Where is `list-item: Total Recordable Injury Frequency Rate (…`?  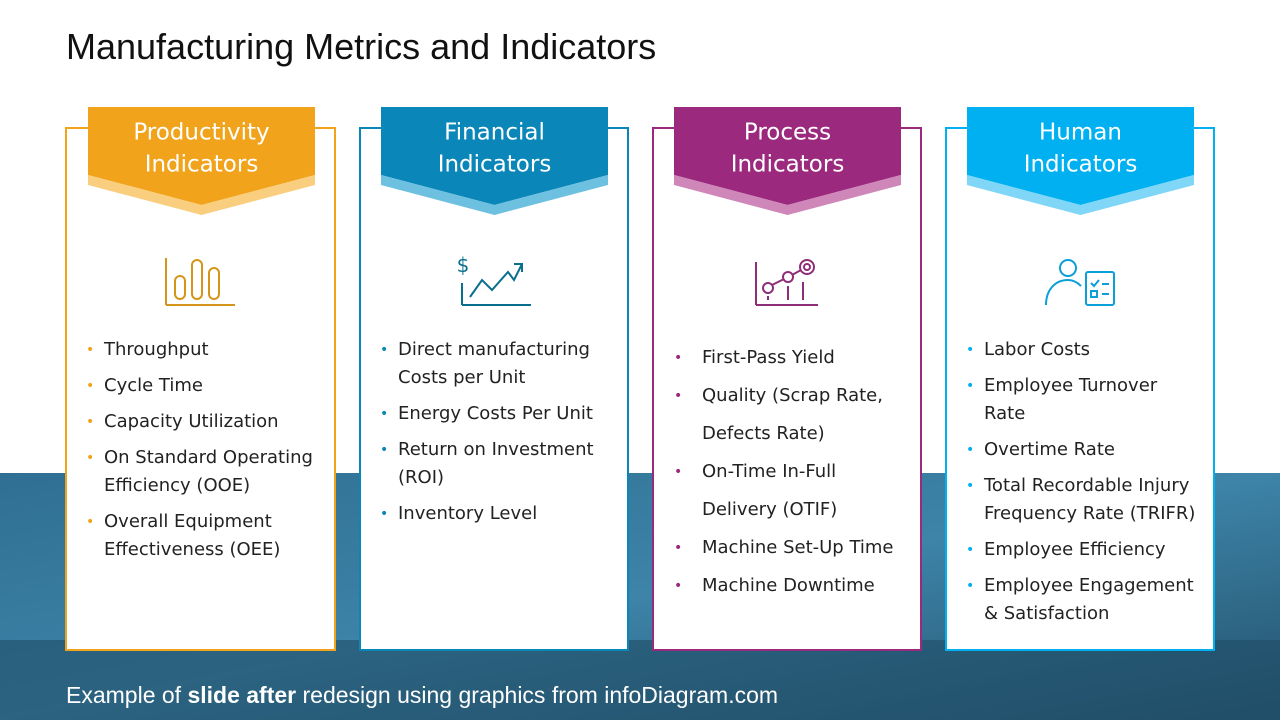
list-item: Total Recordable Injury Frequency Rate (… is located at coordinates (1084, 500).